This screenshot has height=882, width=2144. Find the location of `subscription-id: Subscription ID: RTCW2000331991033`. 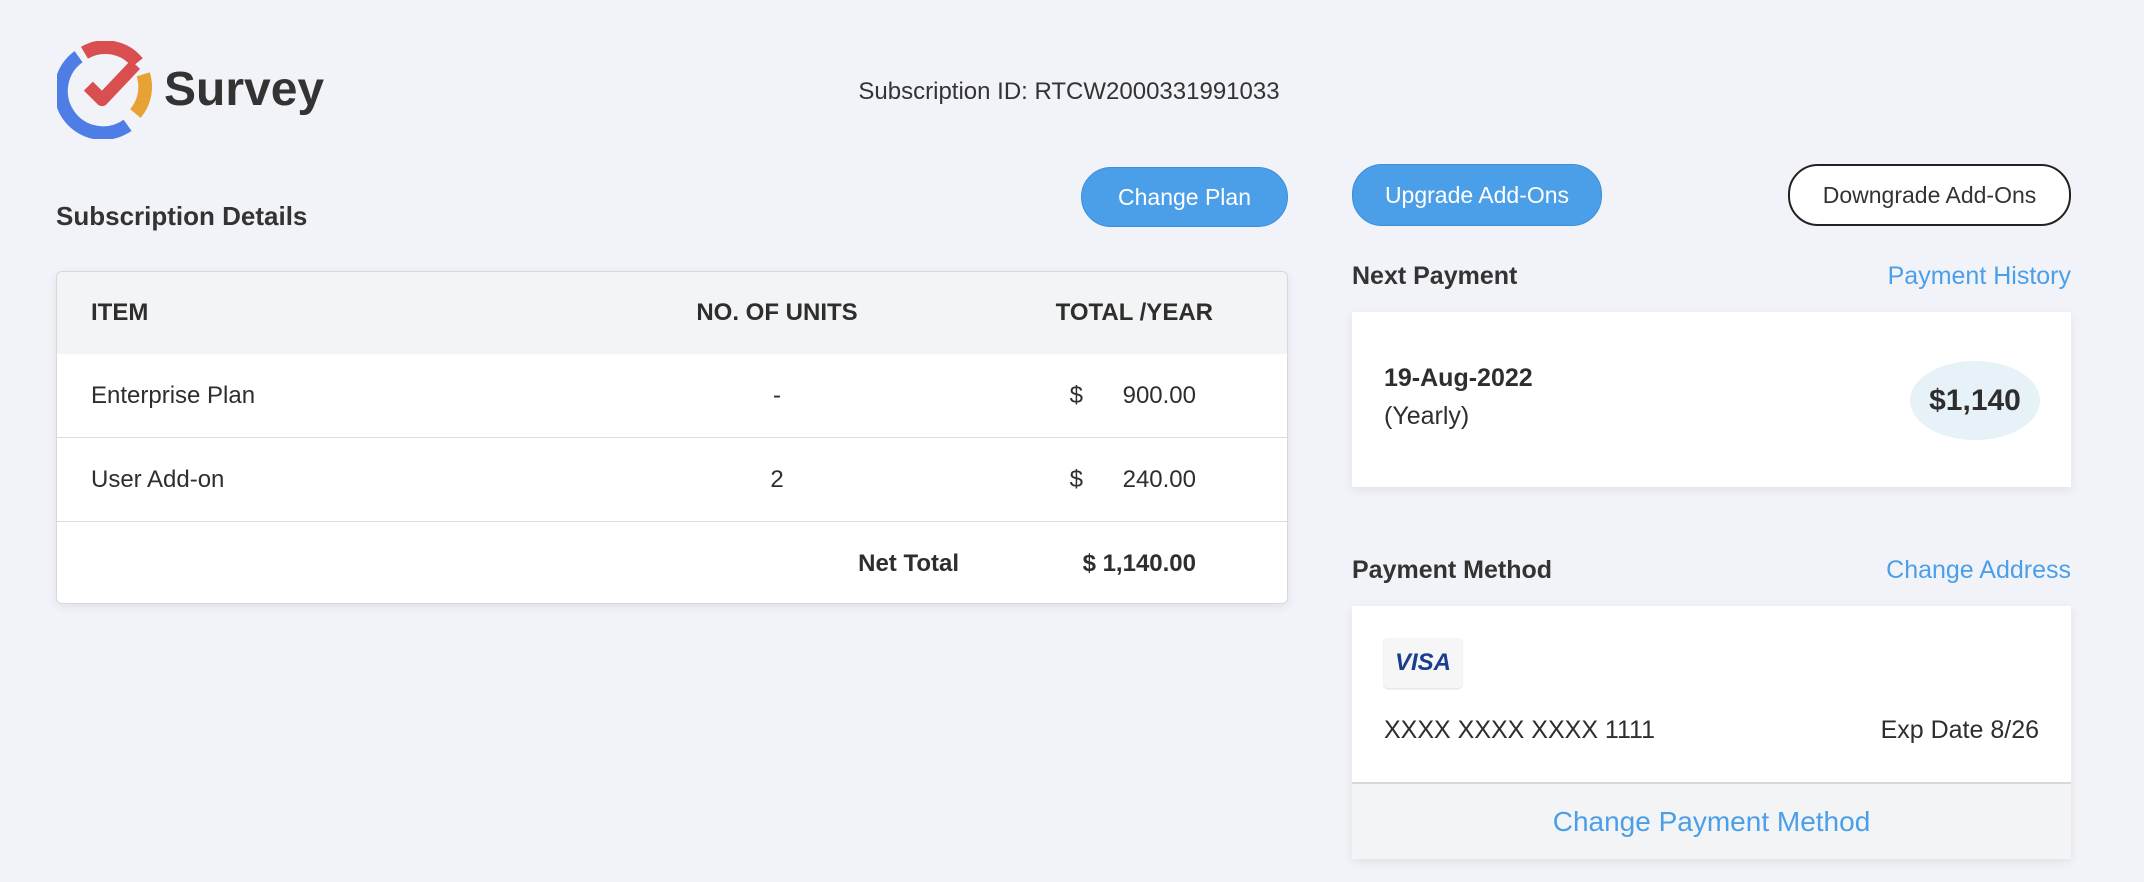

subscription-id: Subscription ID: RTCW2000331991033 is located at coordinates (1069, 91).